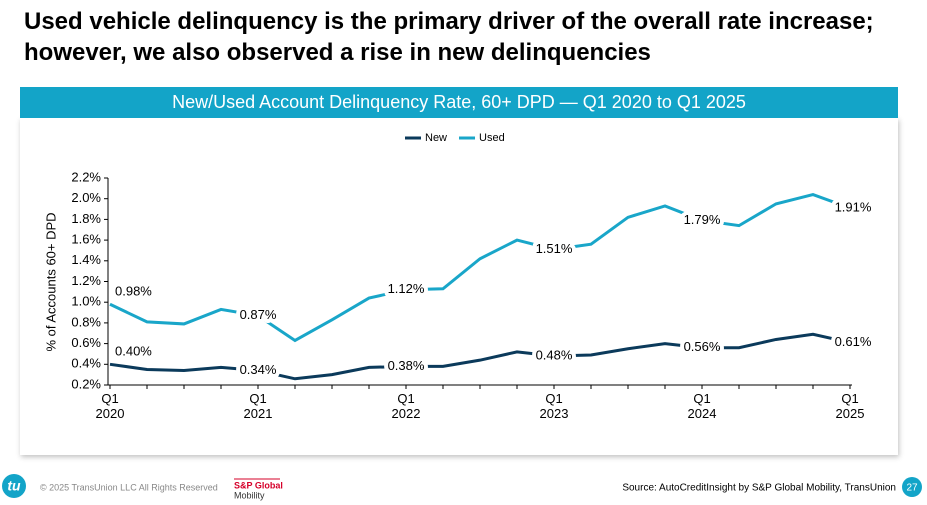  What do you see at coordinates (133, 351) in the screenshot?
I see `data-label: 0.40%` at bounding box center [133, 351].